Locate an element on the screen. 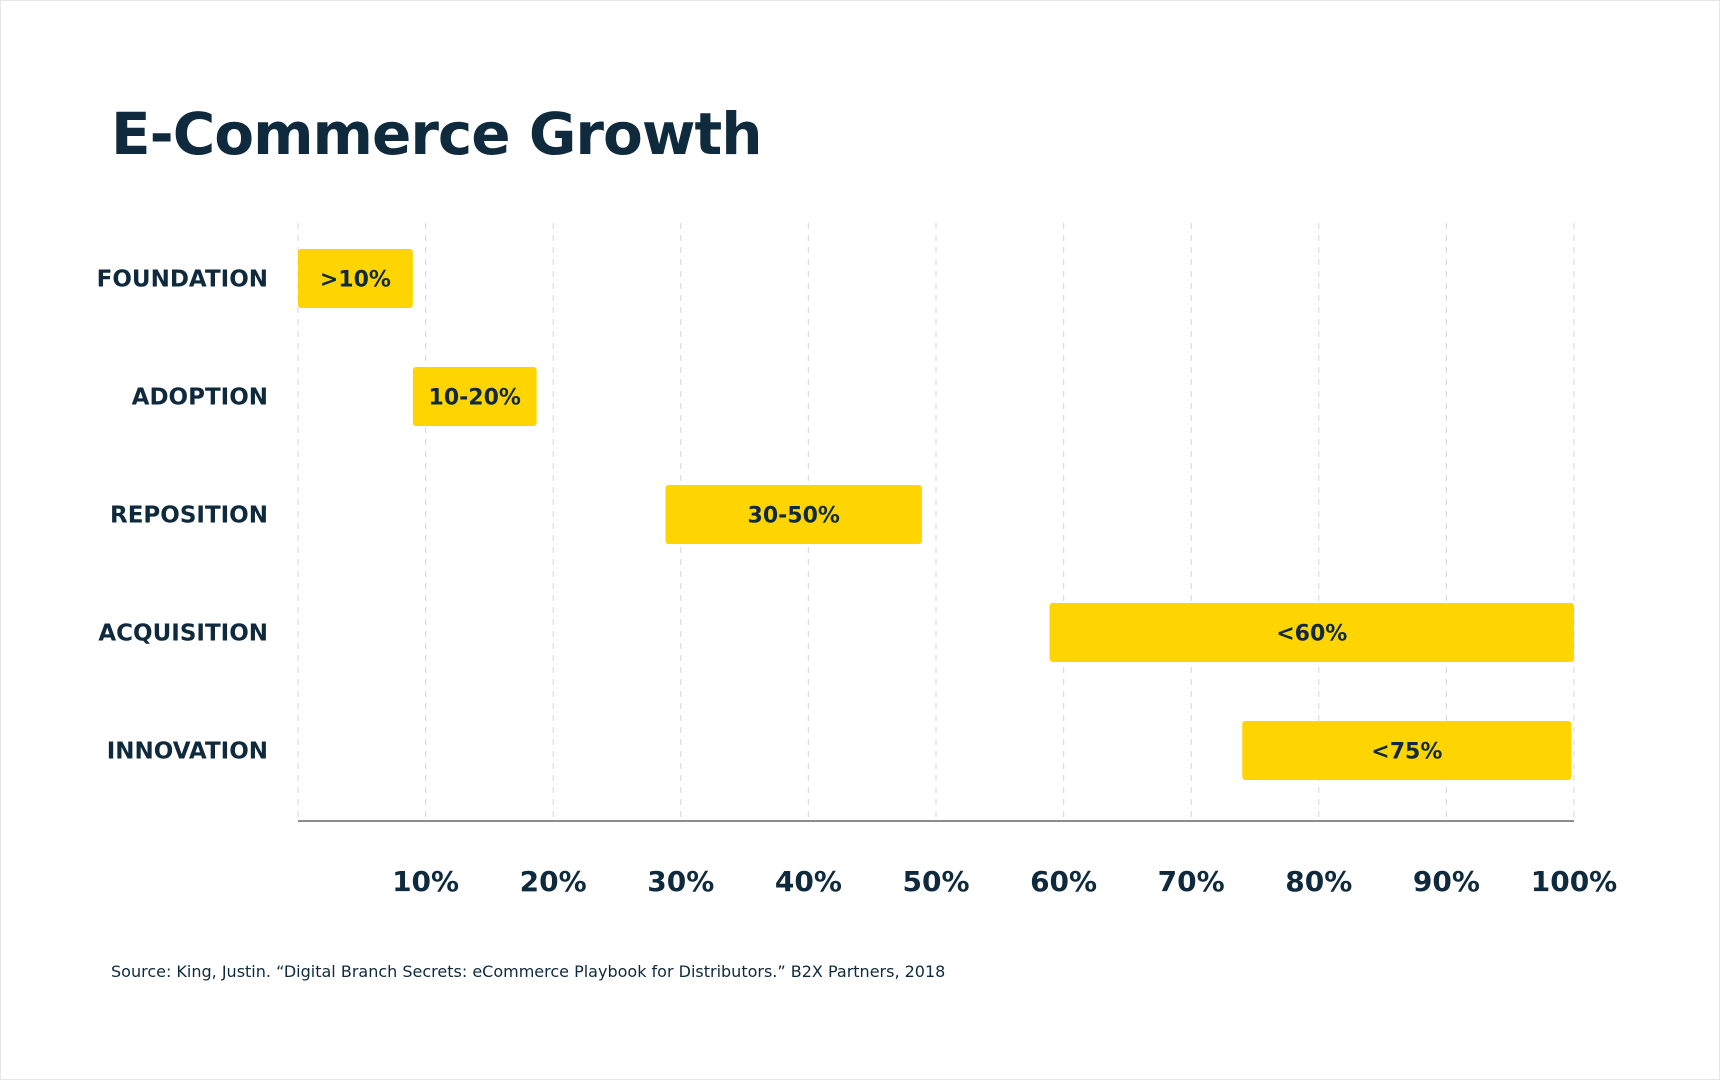 The height and width of the screenshot is (1080, 1720). chart-title: E-Commerce Growth is located at coordinates (436, 134).